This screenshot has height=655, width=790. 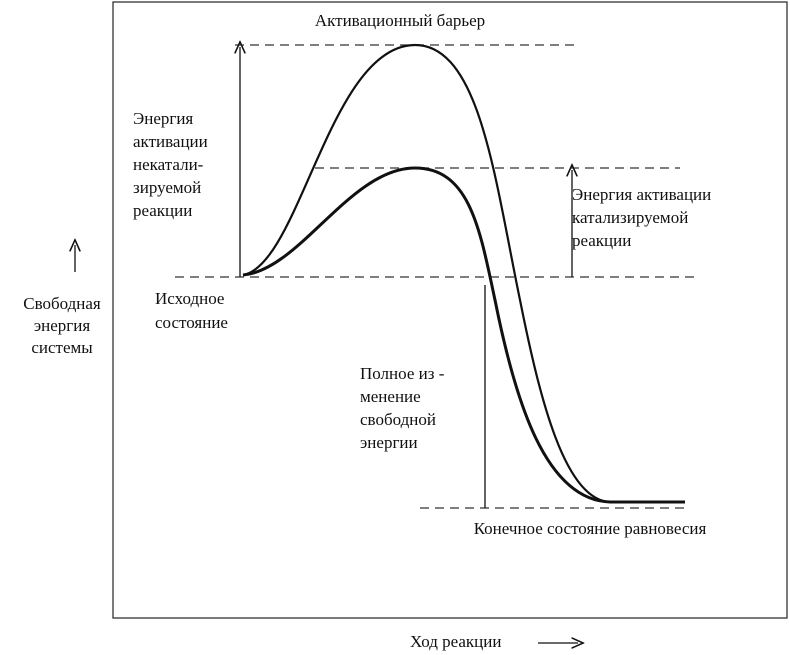 What do you see at coordinates (170, 141) in the screenshot?
I see `uncatalyzed-energy-line: активации` at bounding box center [170, 141].